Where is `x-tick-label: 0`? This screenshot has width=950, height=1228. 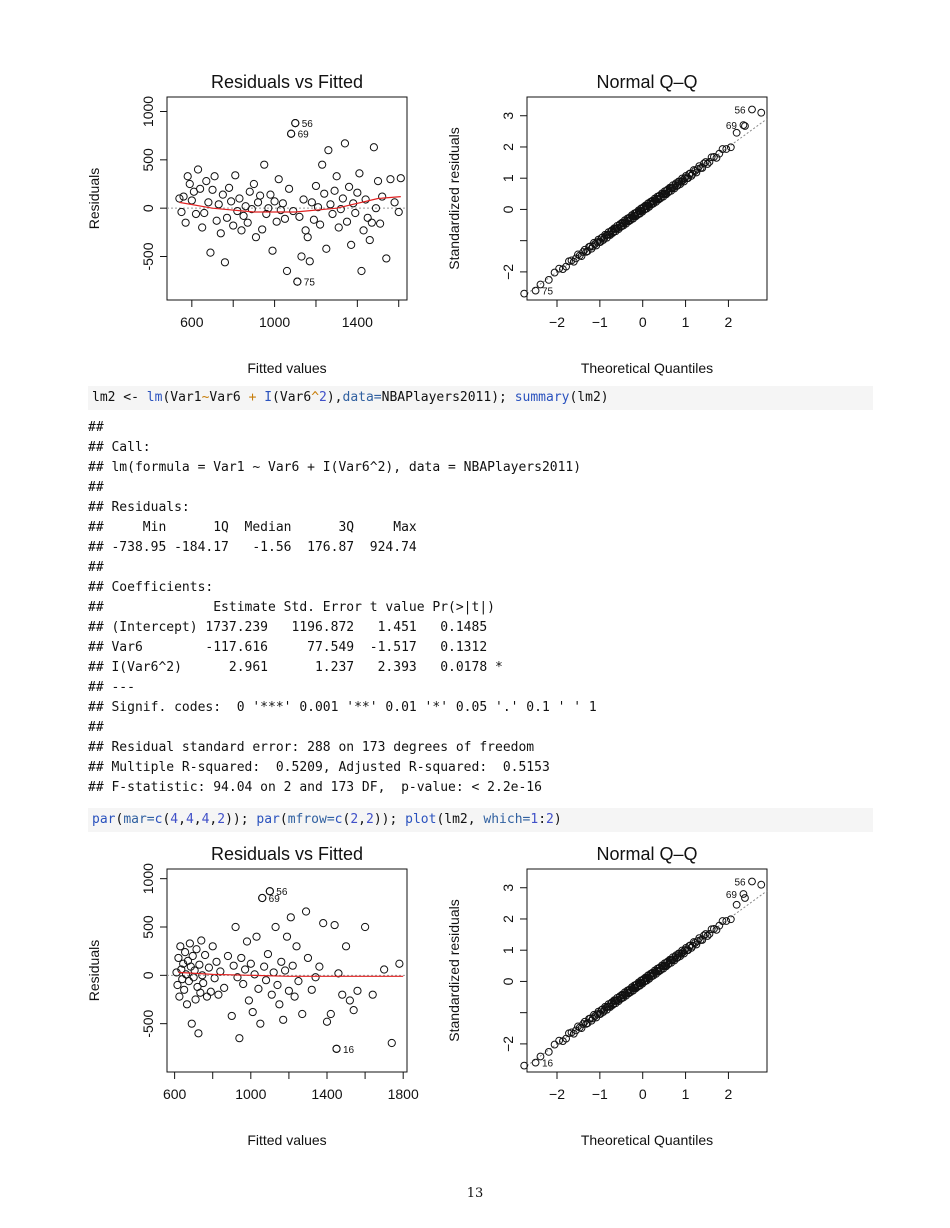
x-tick-label: 0 is located at coordinates (643, 322).